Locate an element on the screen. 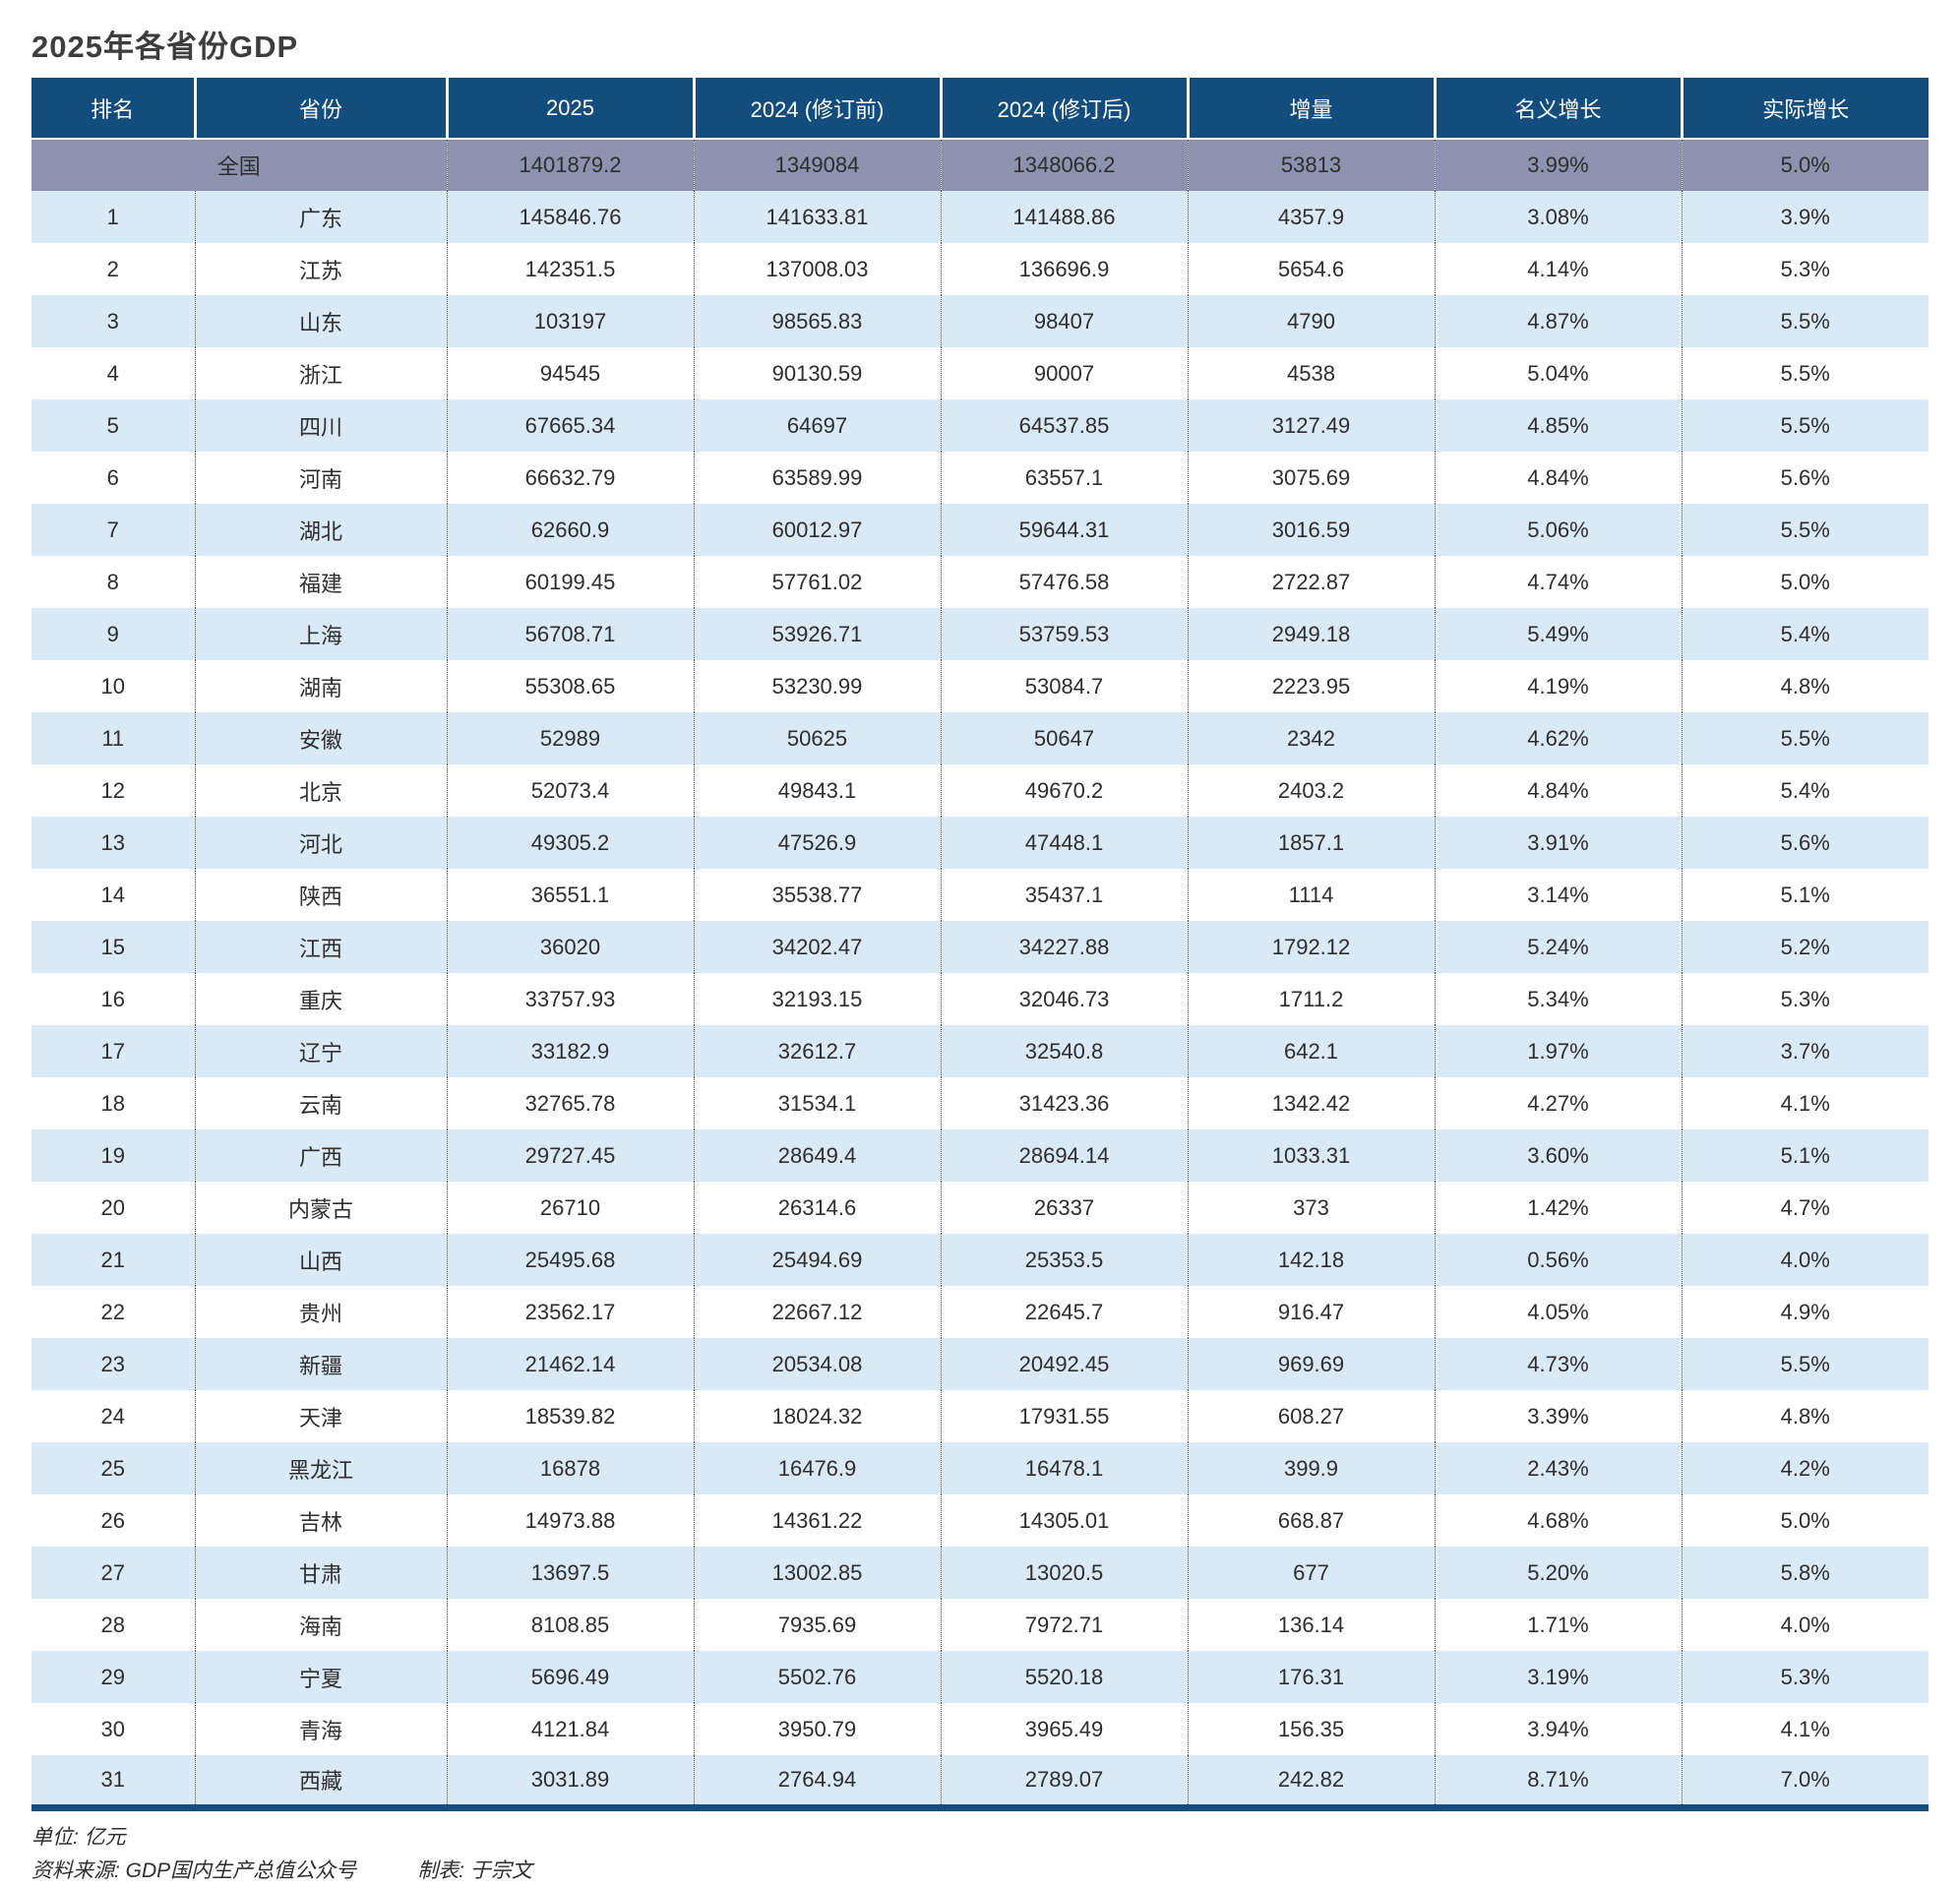  gdp-2025-cell: 36551.1 is located at coordinates (570, 895).